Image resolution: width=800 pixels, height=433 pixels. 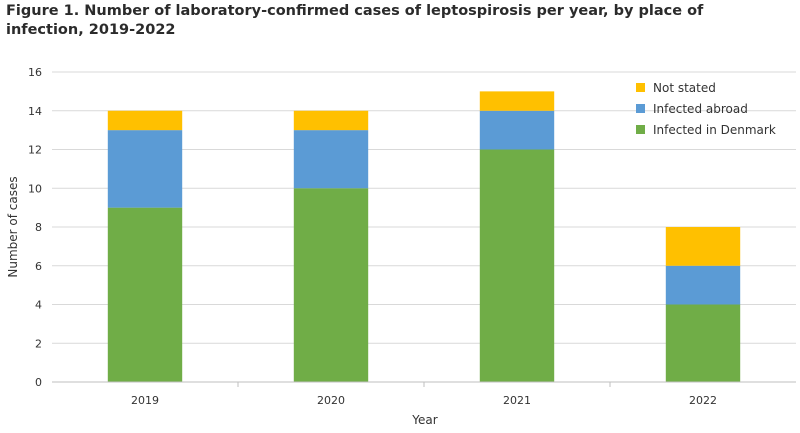 I want to click on y-tick-label: 14, so click(x=35, y=111).